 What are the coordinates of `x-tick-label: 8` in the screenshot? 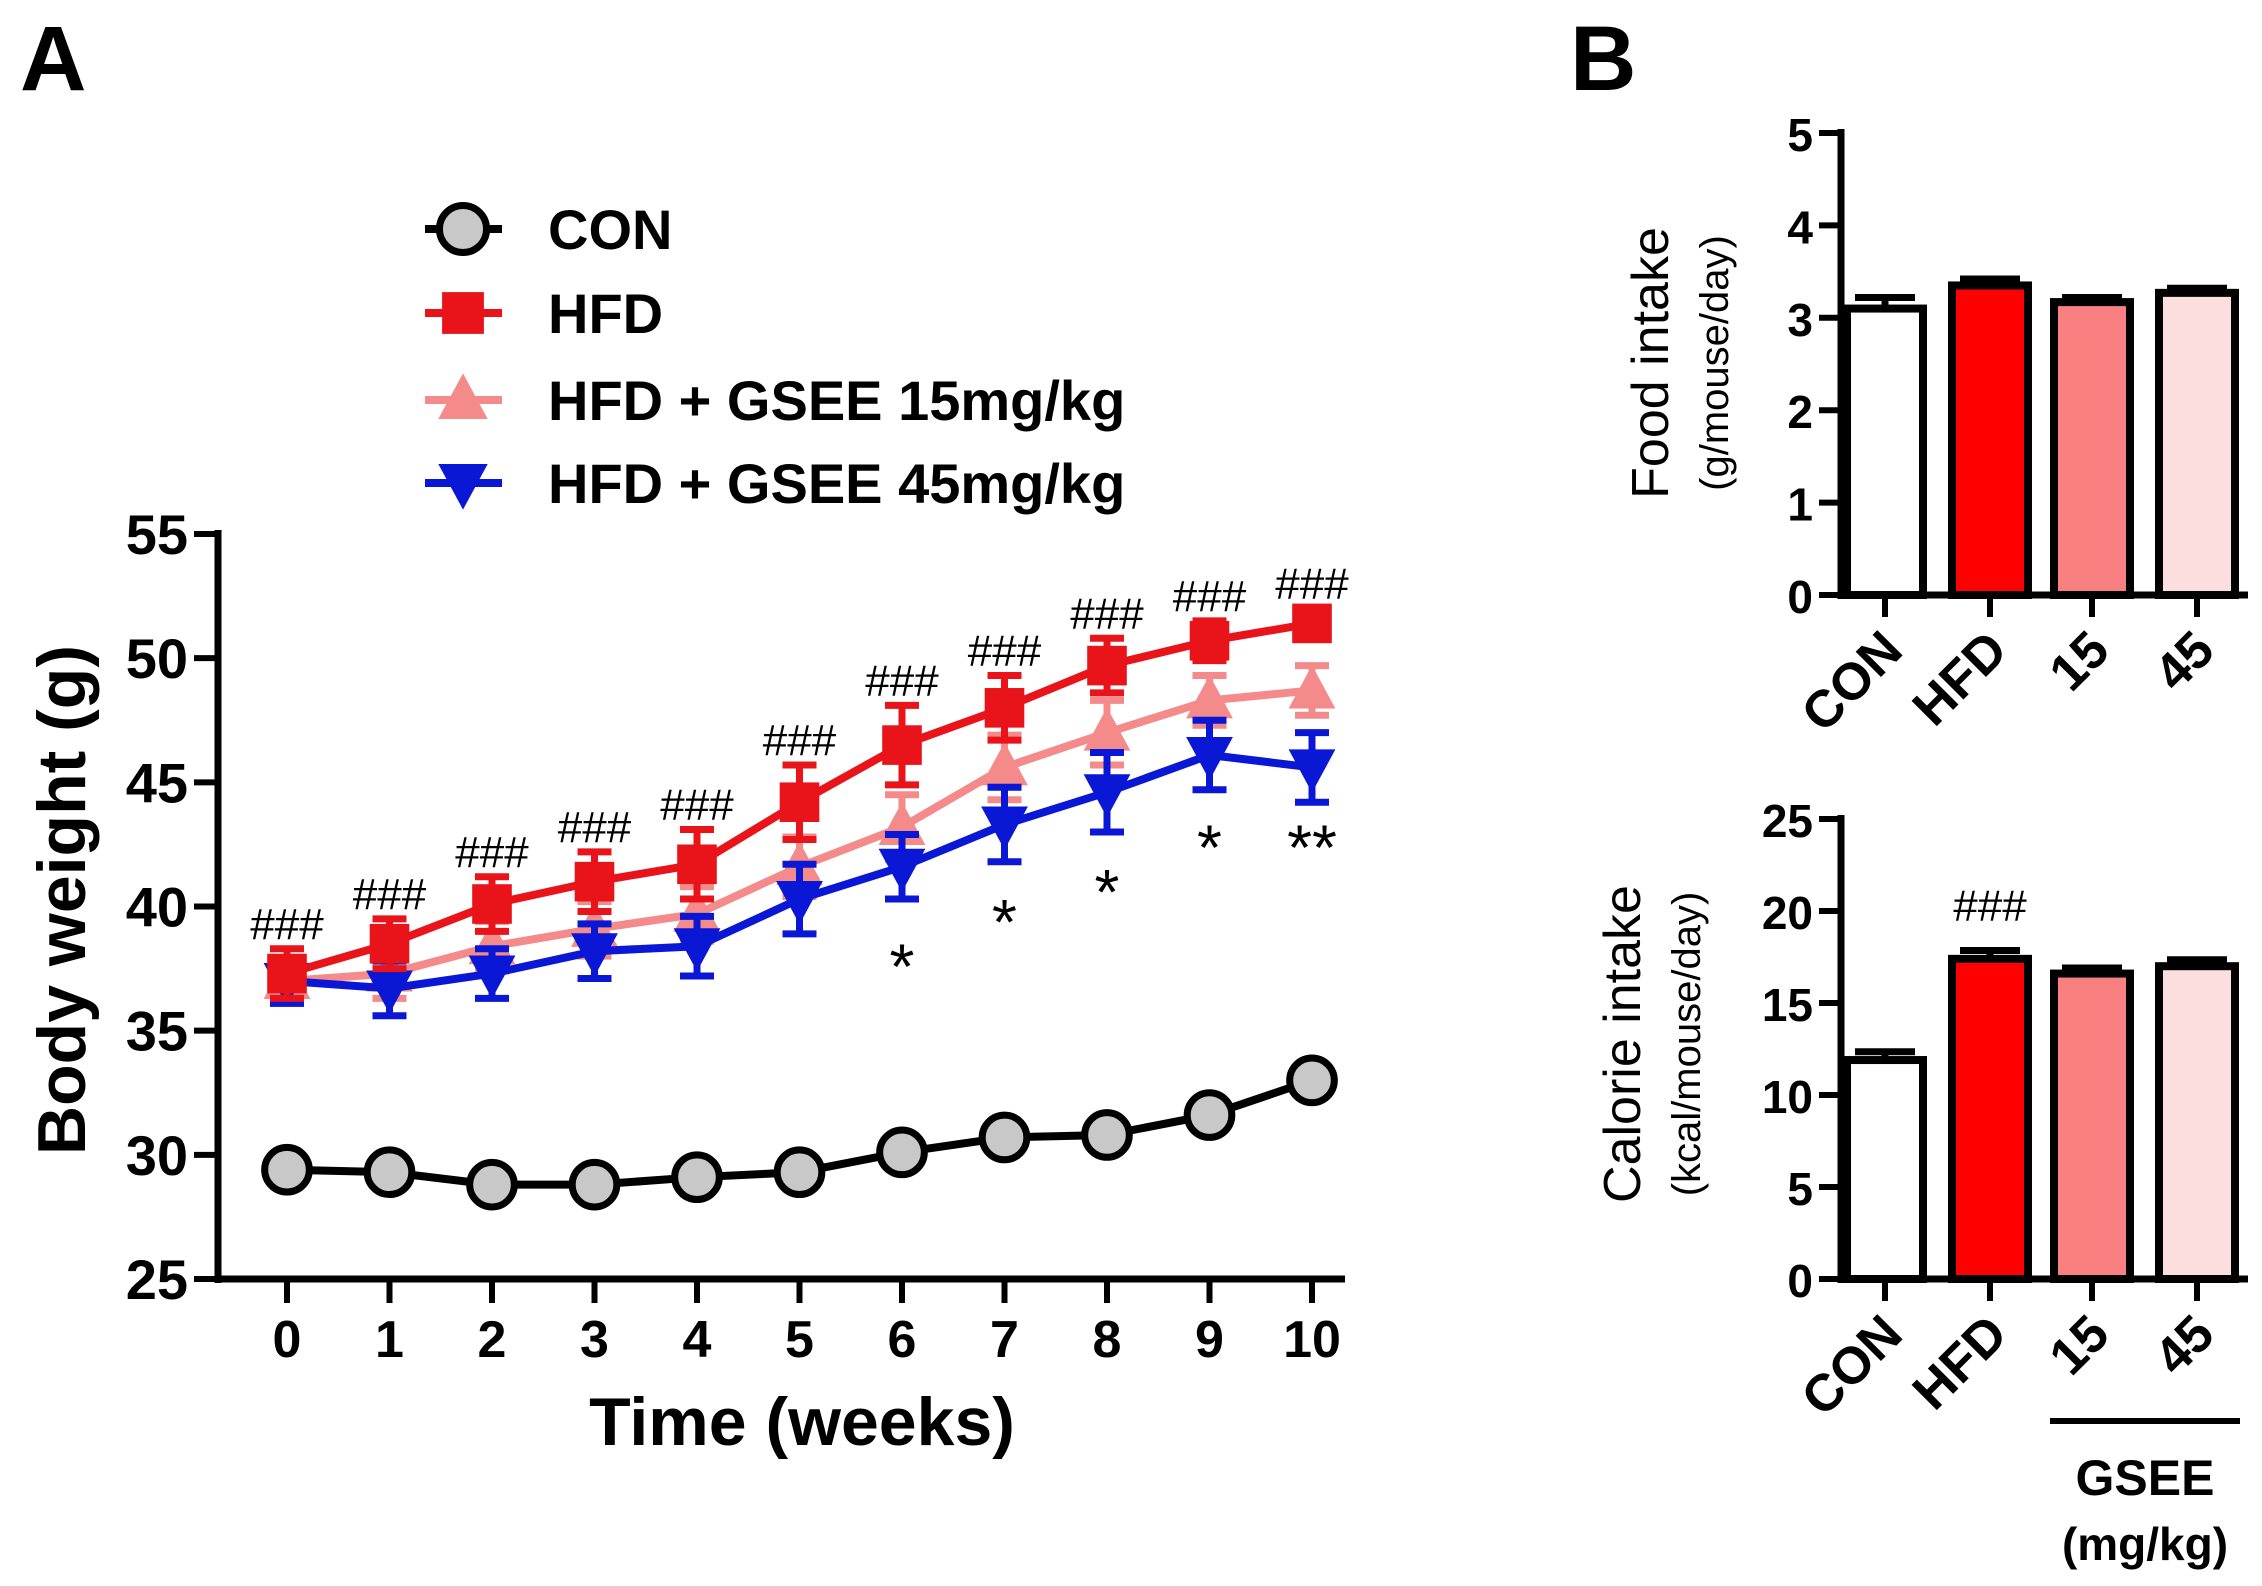 It's located at (1107, 1340).